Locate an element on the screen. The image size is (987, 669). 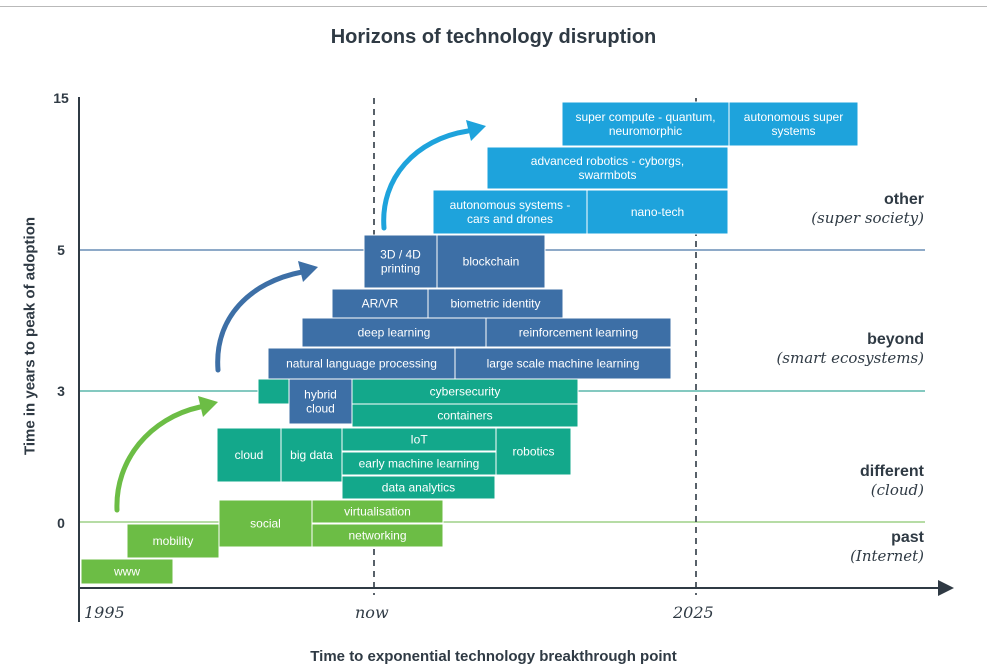
zone-beyond: beyond (smart ecosystems) is located at coordinates (850, 349).